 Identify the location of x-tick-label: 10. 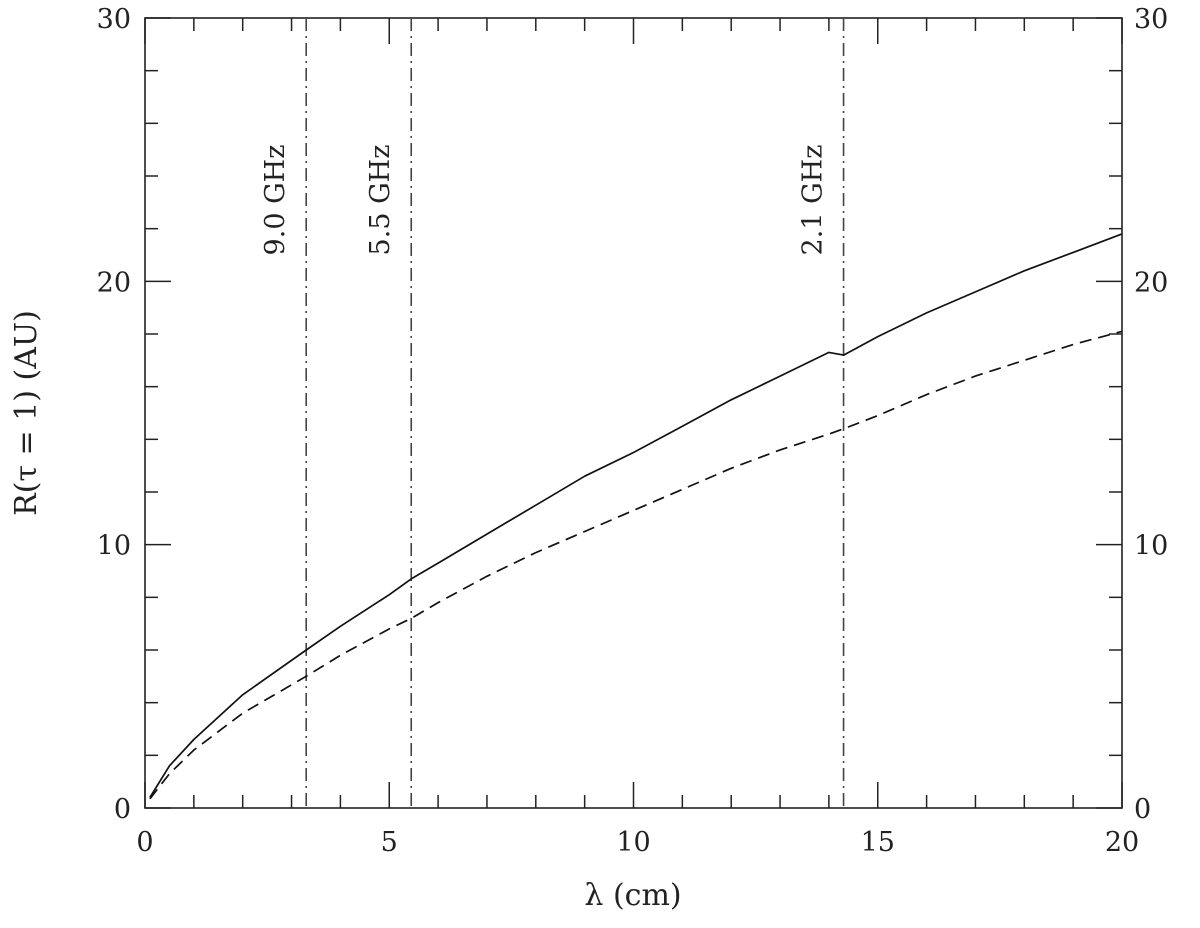
(633, 842).